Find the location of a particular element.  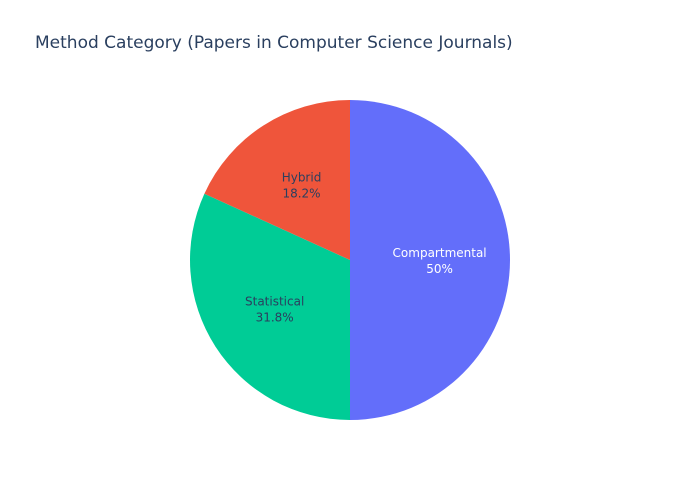

pie-slice-hybrid is located at coordinates (277, 180).